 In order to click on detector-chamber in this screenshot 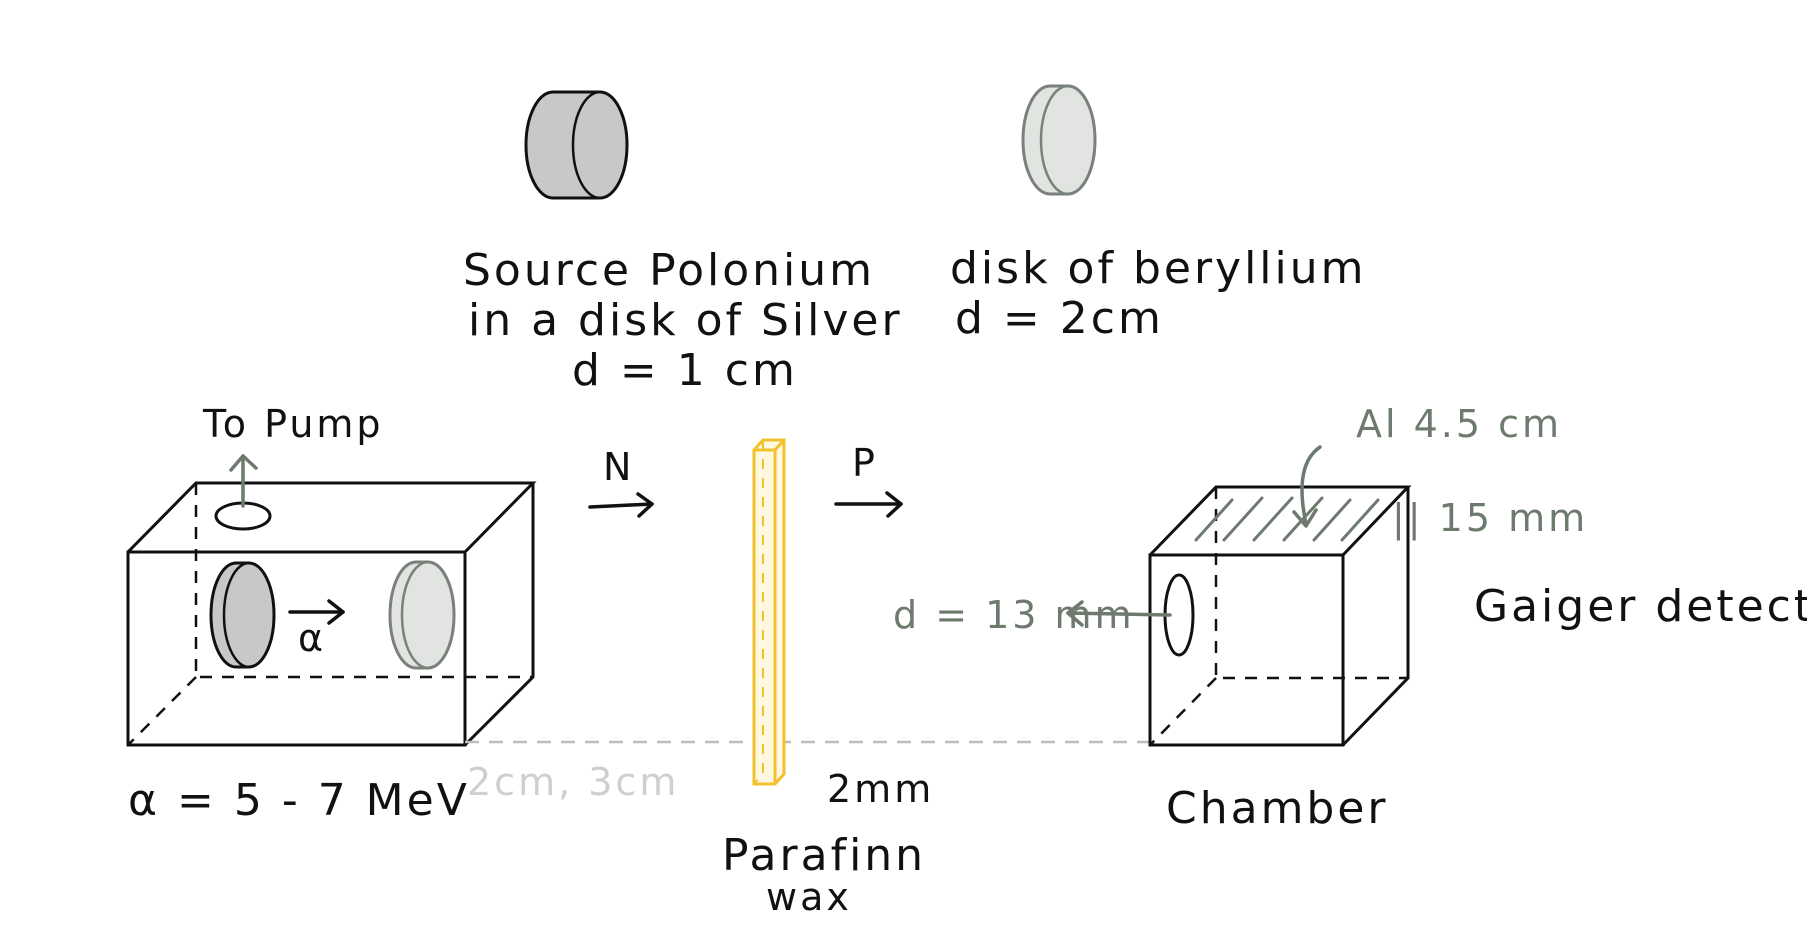, I will do `click(1280, 616)`.